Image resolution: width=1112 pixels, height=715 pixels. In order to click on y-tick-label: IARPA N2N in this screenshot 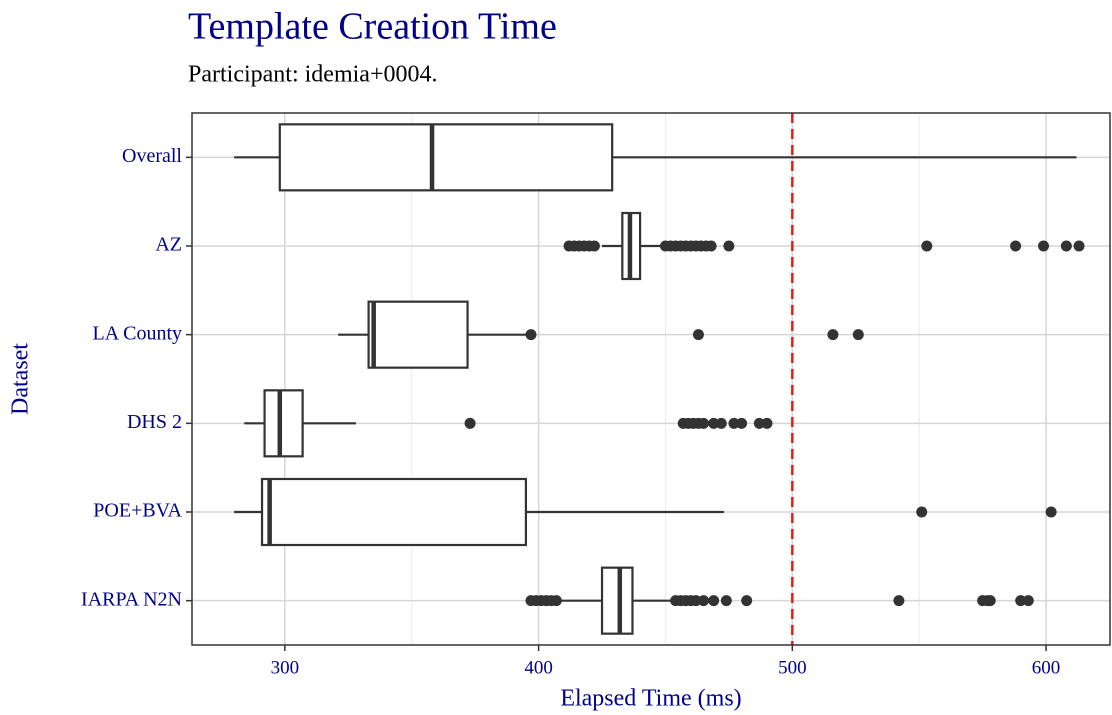, I will do `click(131, 599)`.